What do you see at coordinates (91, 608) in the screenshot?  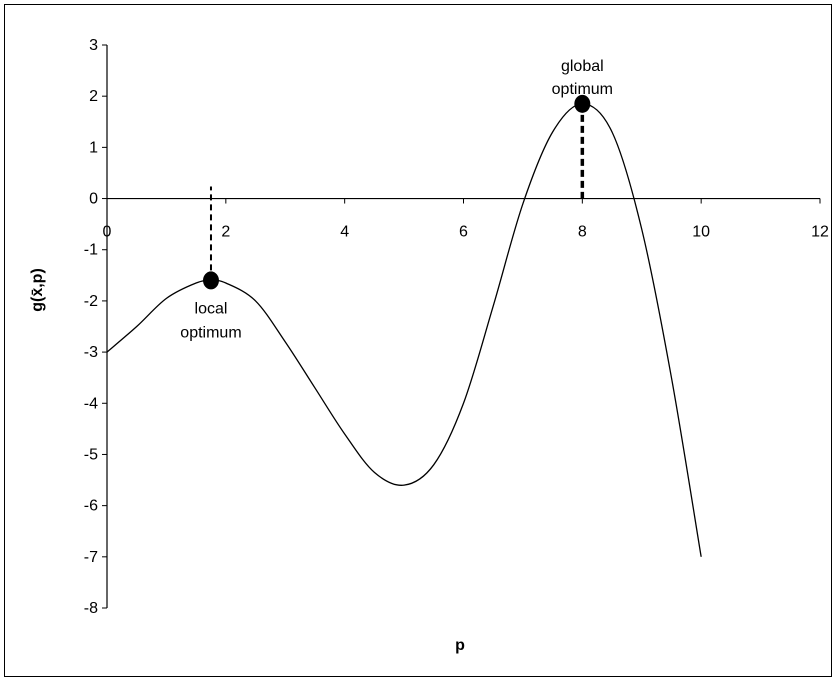 I see `y-tick-label: -8` at bounding box center [91, 608].